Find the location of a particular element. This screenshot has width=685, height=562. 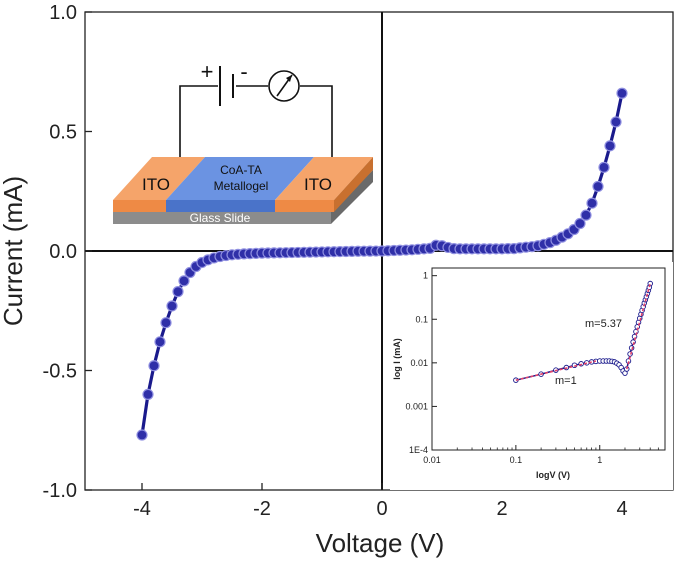

inset-annotation-slope-high: m=5.37 is located at coordinates (603, 324).